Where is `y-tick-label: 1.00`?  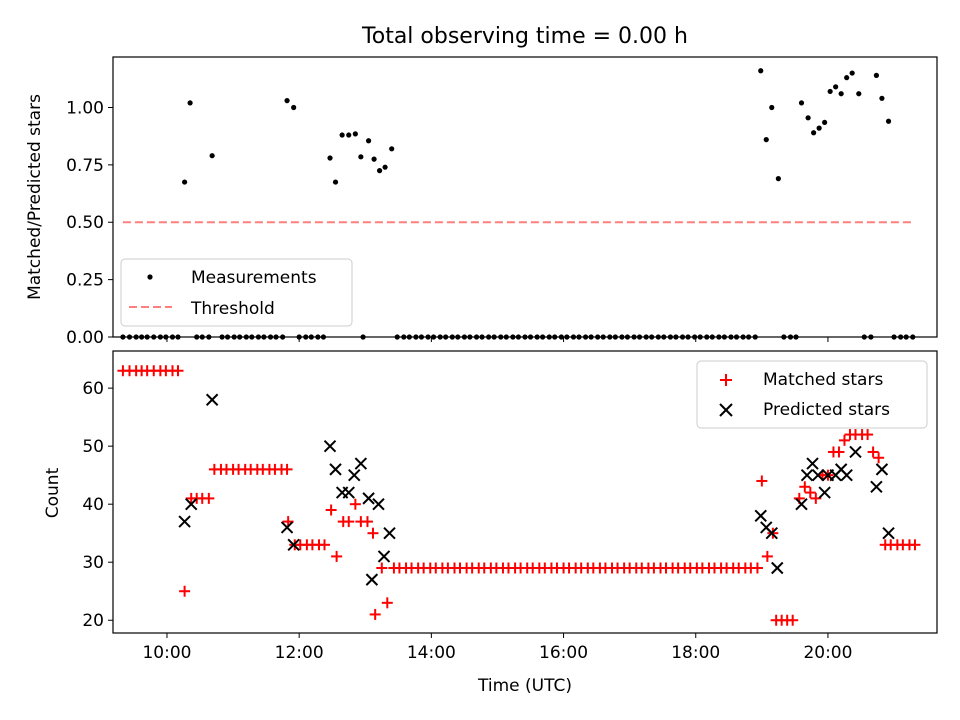 y-tick-label: 1.00 is located at coordinates (85, 108).